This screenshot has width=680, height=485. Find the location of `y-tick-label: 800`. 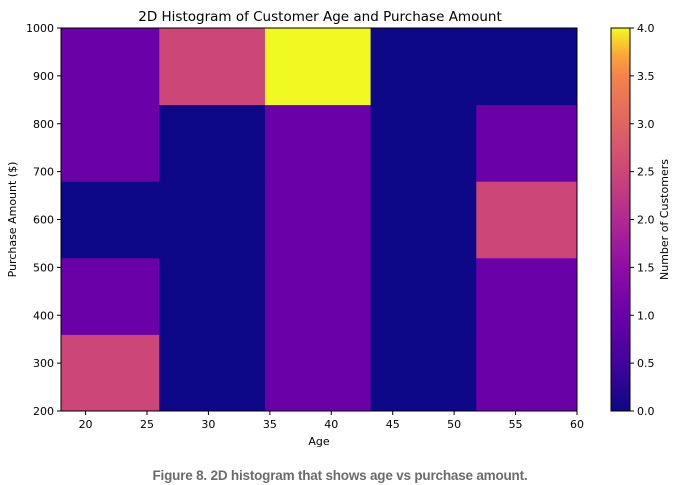

y-tick-label: 800 is located at coordinates (43, 124).